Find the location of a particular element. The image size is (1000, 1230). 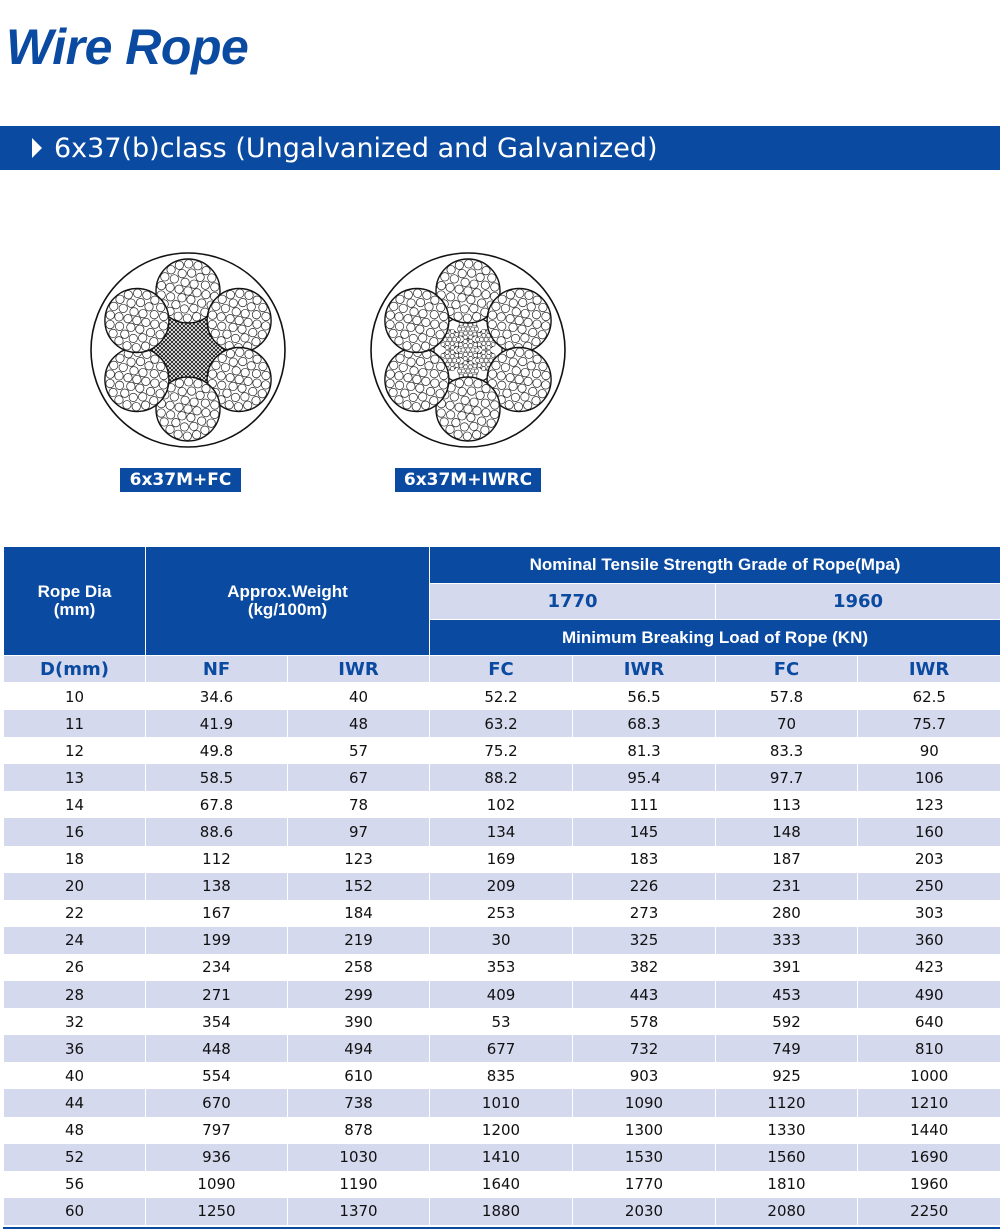

table-cell: 40 is located at coordinates (74, 1076).